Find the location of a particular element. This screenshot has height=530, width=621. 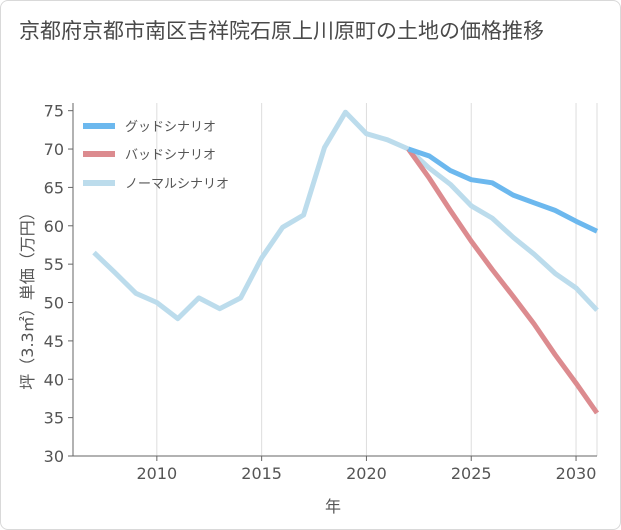

y-tick-label: 35 is located at coordinates (54, 418).